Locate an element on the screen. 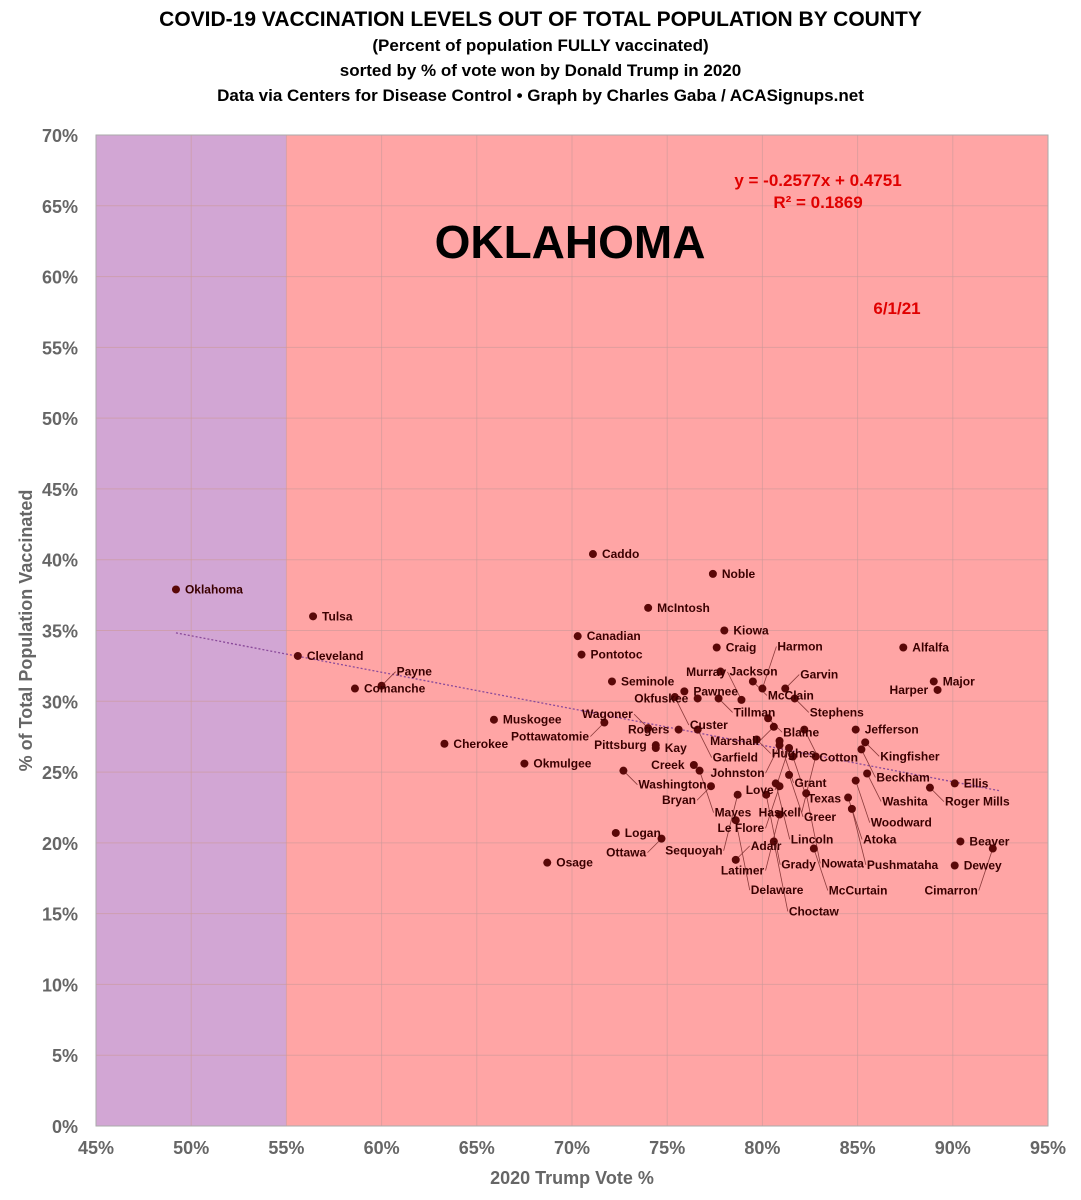  y-axis-label: % of Total Population Vaccinated is located at coordinates (26, 631).